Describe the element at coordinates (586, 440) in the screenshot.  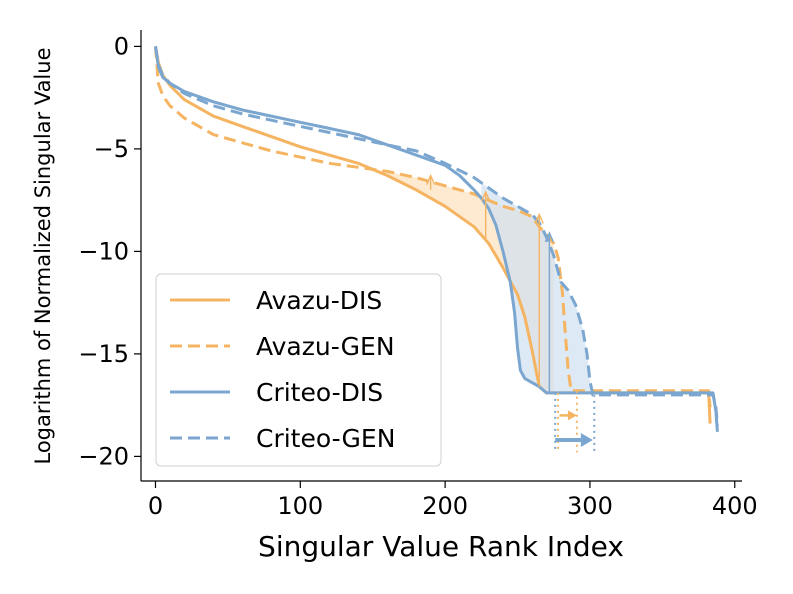
I see `horizontal-arrow-head-criteo` at that location.